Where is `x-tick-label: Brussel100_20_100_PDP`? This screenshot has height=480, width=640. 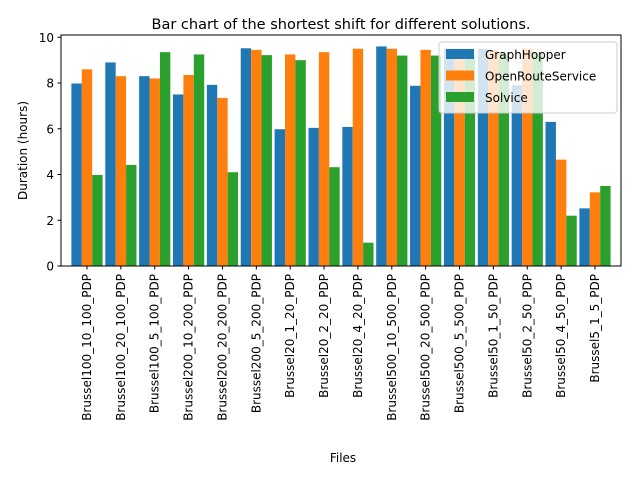 x-tick-label: Brussel100_20_100_PDP is located at coordinates (121, 347).